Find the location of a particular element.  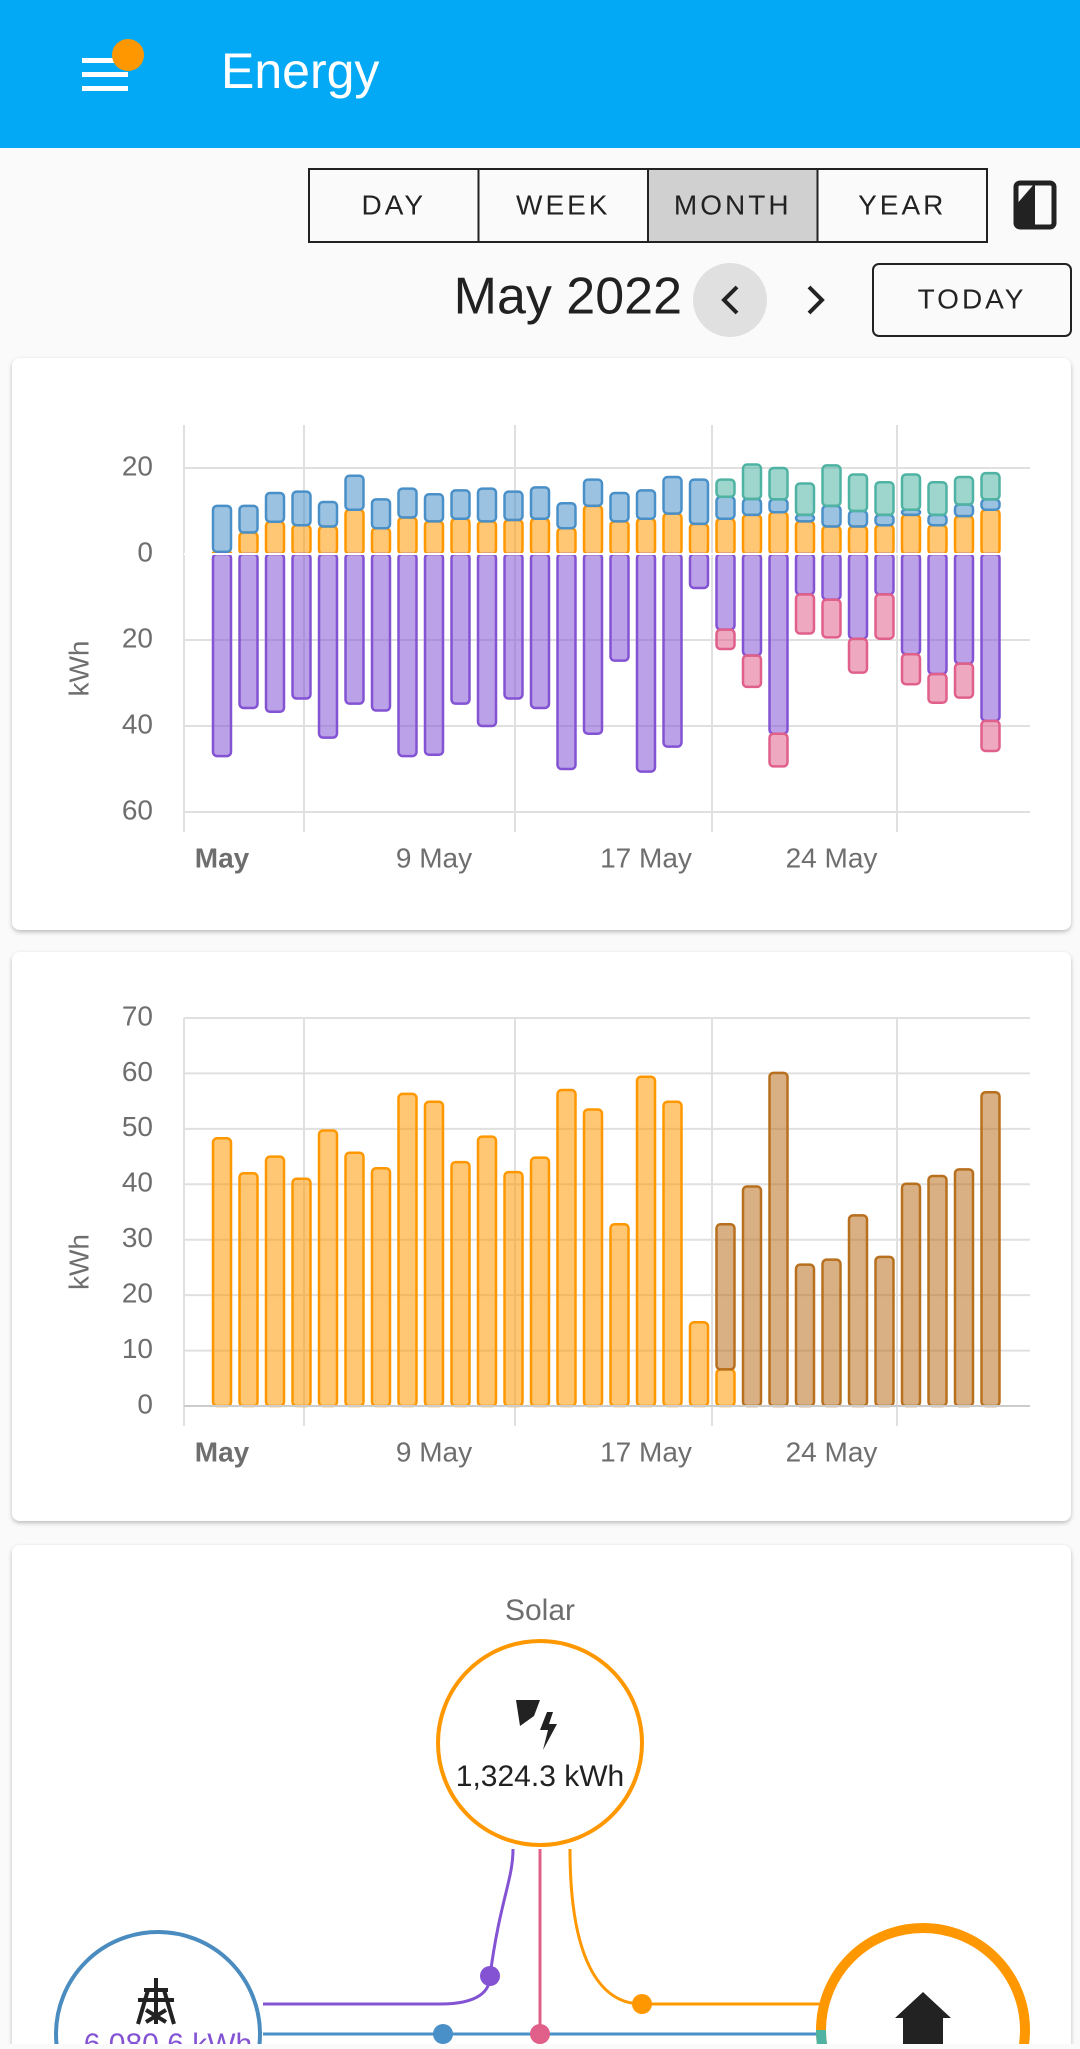

home-node is located at coordinates (922, 1986).